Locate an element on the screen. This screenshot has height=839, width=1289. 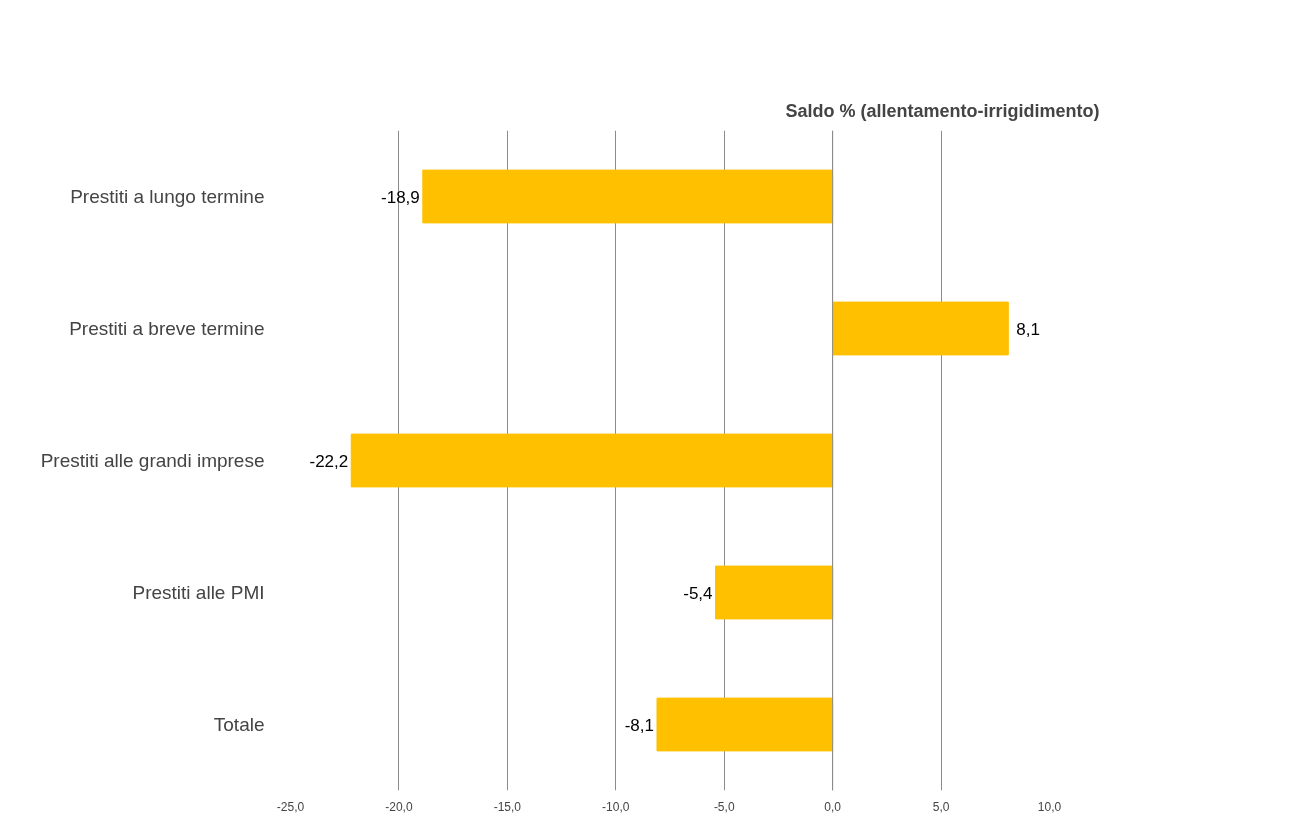
y-tick-label: Prestiti alle grandi imprese is located at coordinates (152, 460).